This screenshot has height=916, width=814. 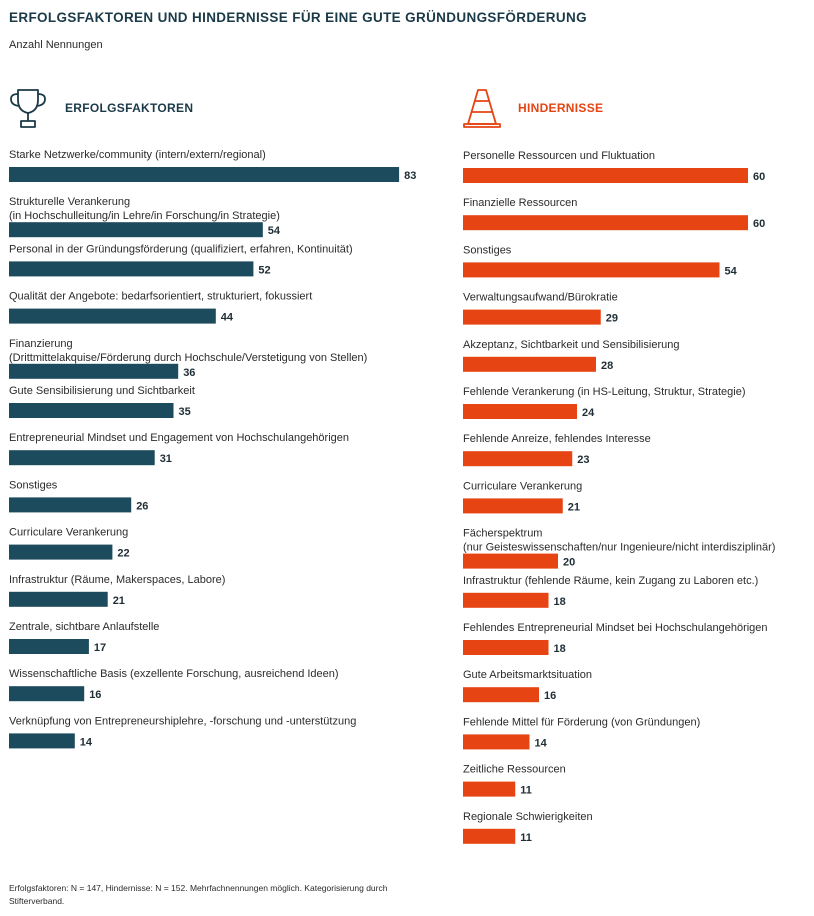 I want to click on hindernisse-value-label: 54, so click(x=731, y=271).